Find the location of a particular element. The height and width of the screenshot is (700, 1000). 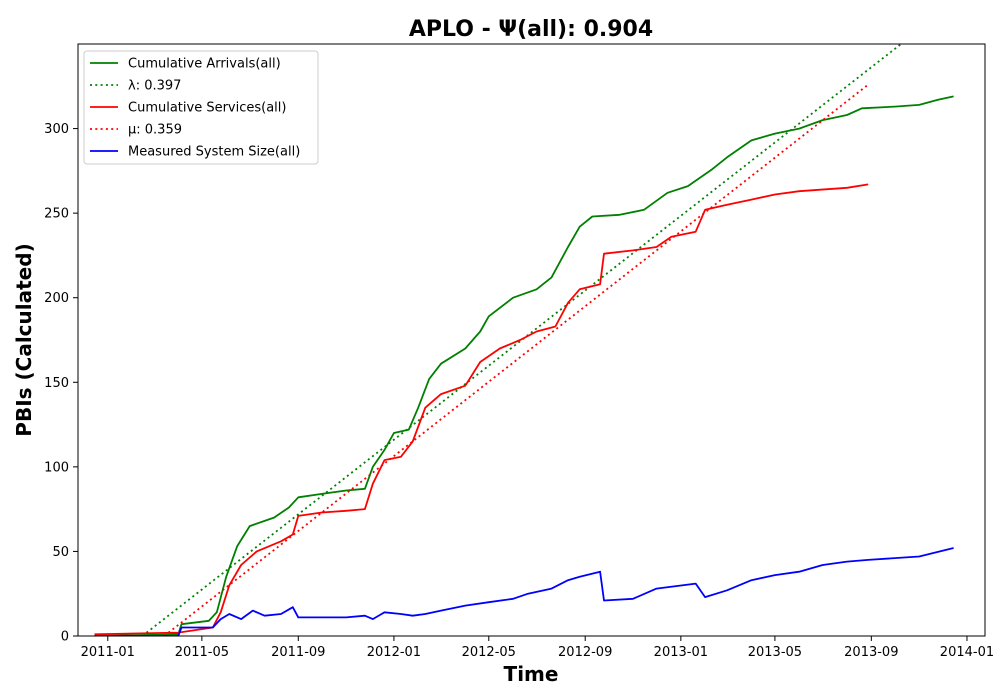

legend-label: λ: 0.397 is located at coordinates (154, 86).